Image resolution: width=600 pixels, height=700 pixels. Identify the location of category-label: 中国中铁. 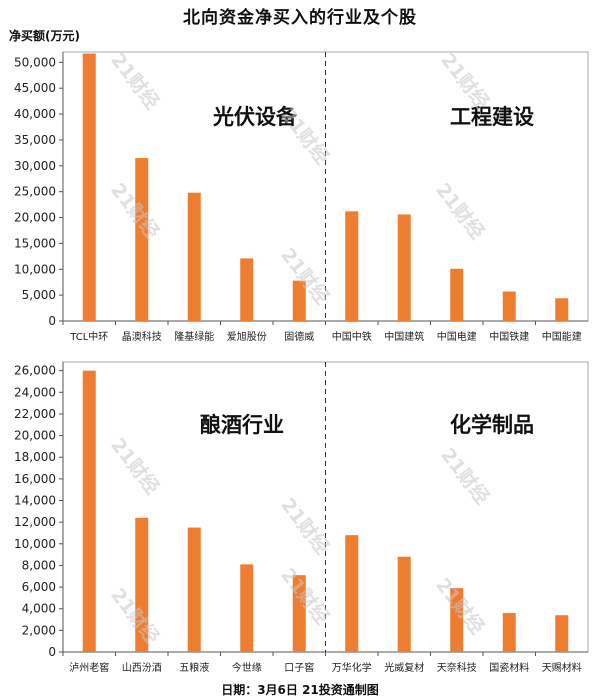
(352, 336).